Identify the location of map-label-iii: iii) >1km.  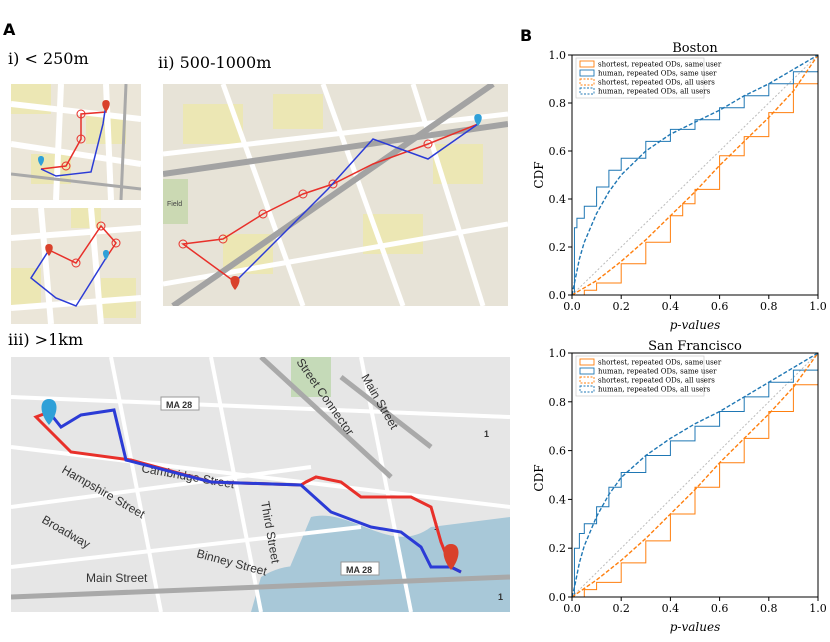
(46, 339).